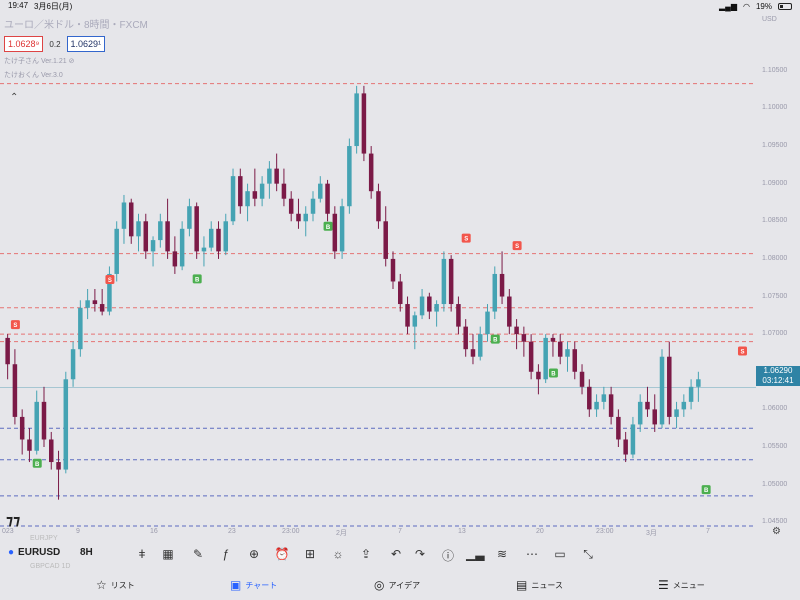 This screenshot has height=600, width=800. I want to click on tradingview-logo-icon: ⁊⁊, so click(13, 520).